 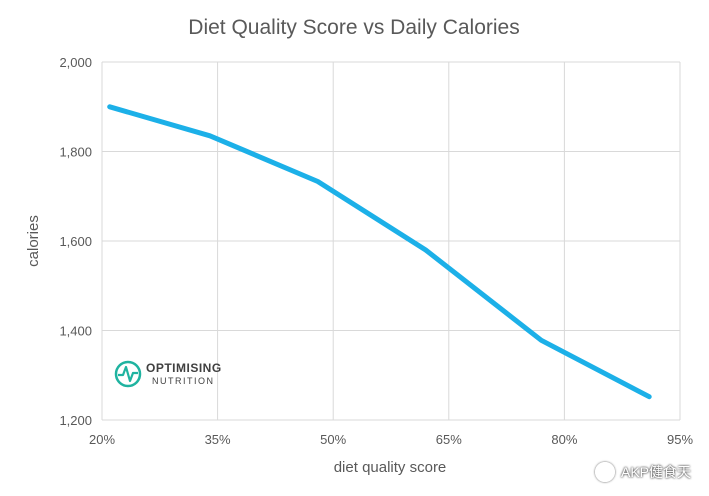 I want to click on y-tick-label: 1,800, so click(x=75, y=152).